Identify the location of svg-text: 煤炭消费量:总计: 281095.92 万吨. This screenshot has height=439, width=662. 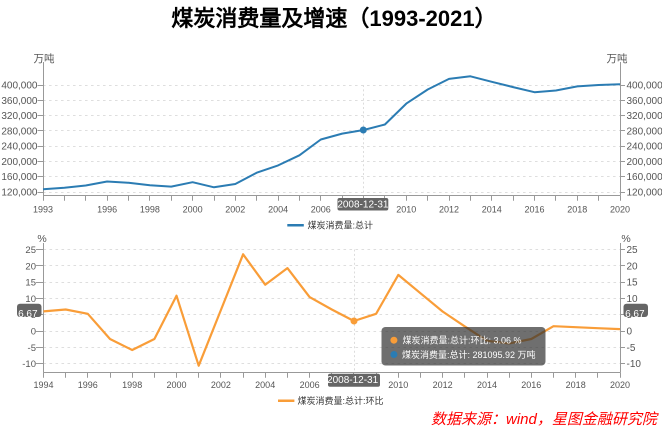
(469, 354).